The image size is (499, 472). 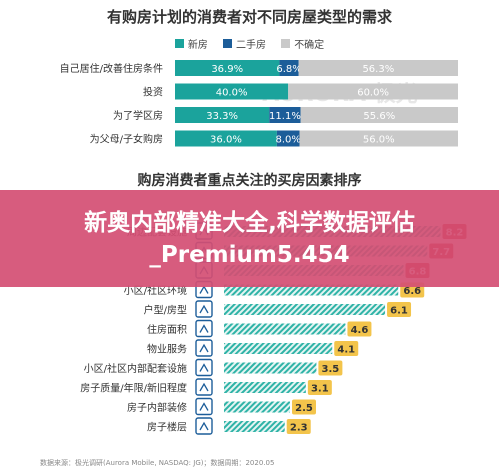 I want to click on factor-label: 房子质量/年限/新旧程度, so click(x=133, y=388).